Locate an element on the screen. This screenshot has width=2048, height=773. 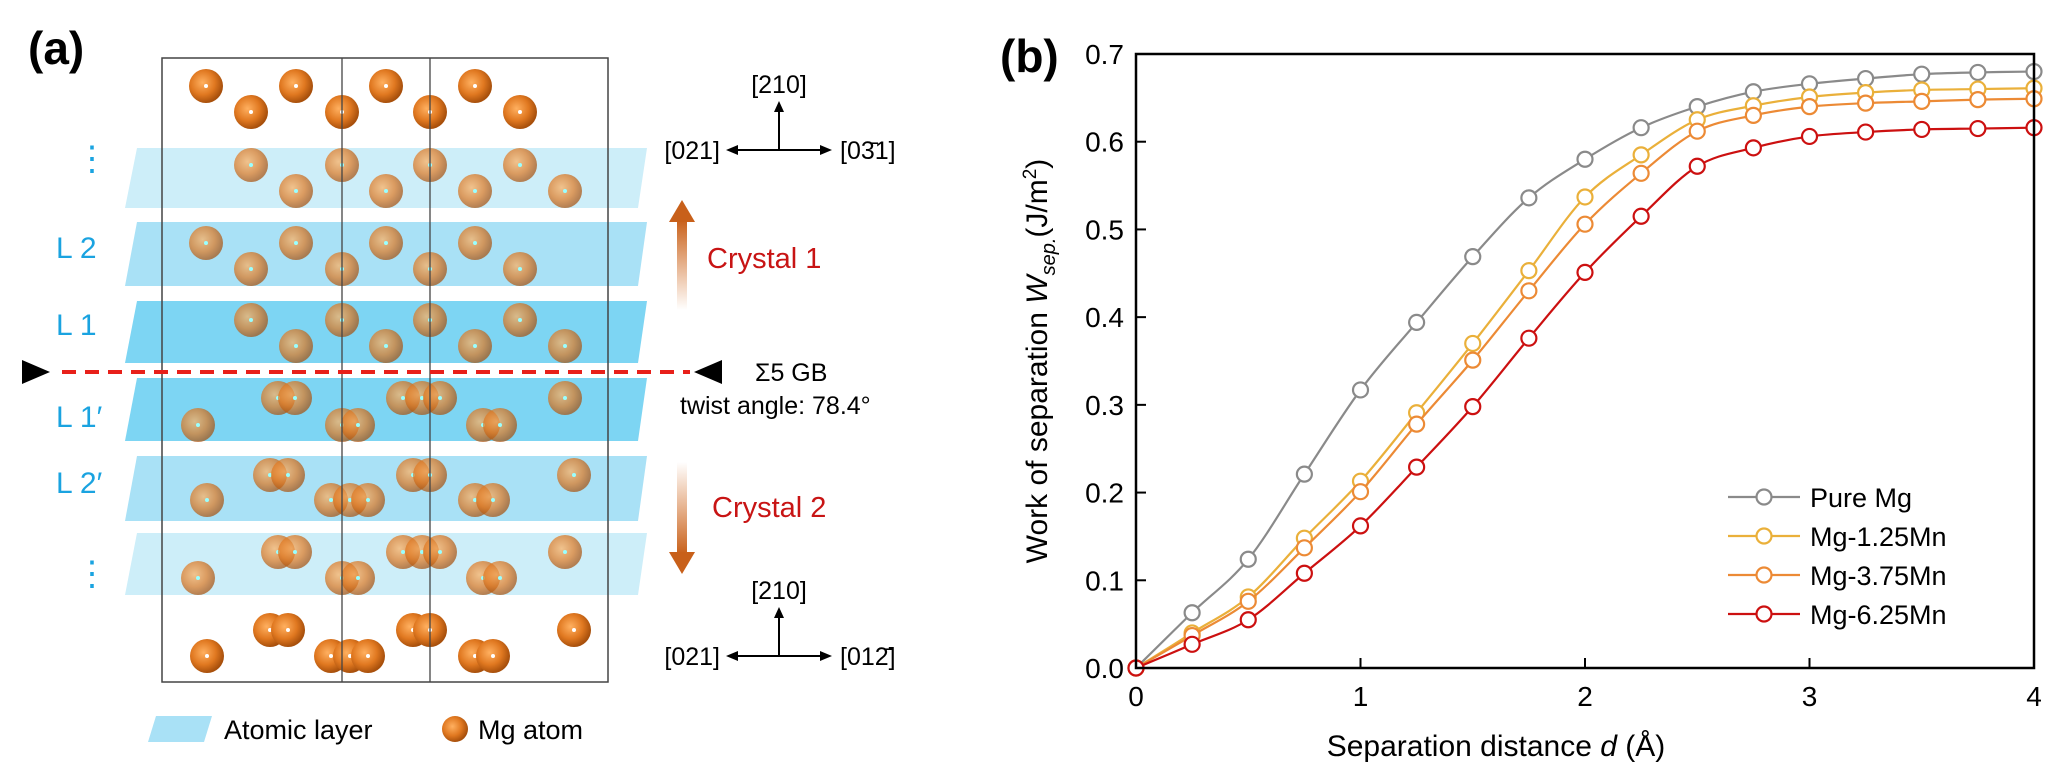
gb-label: Σ5 GB is located at coordinates (791, 373).